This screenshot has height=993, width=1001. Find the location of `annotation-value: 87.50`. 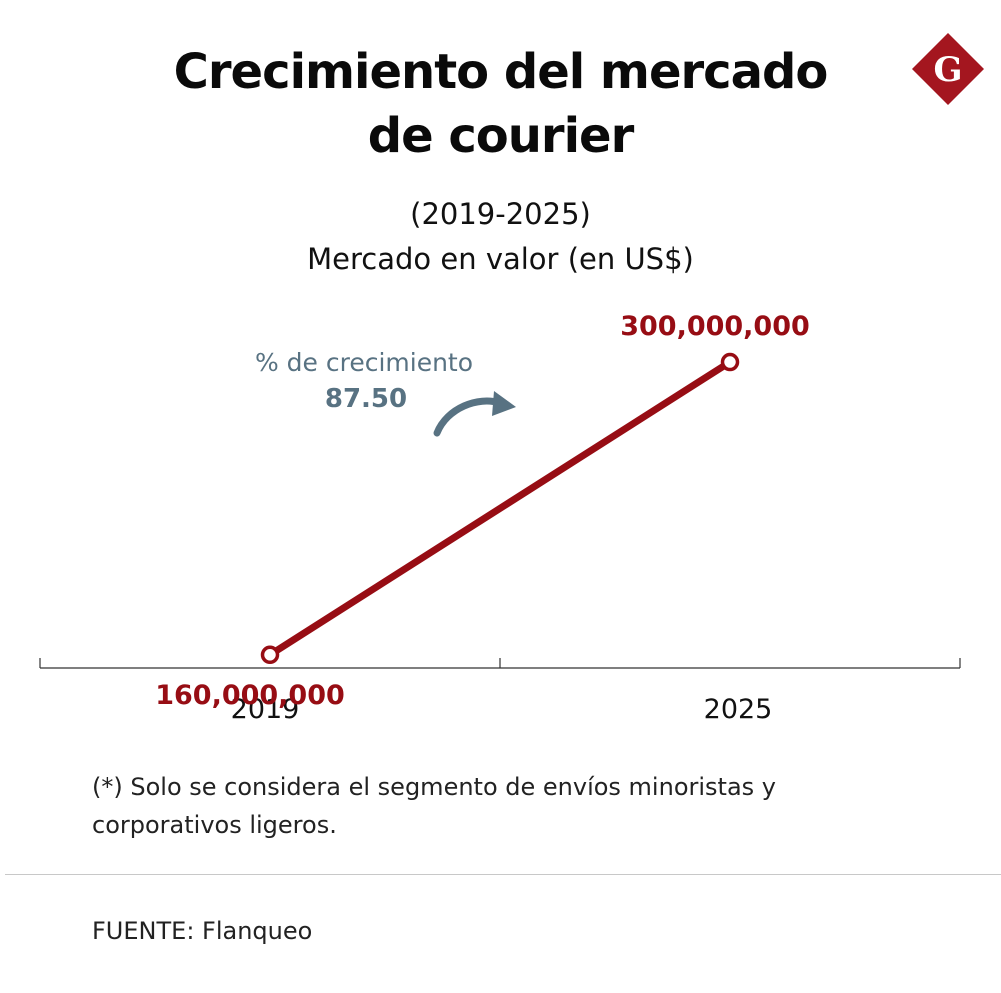

annotation-value: 87.50 is located at coordinates (366, 399).